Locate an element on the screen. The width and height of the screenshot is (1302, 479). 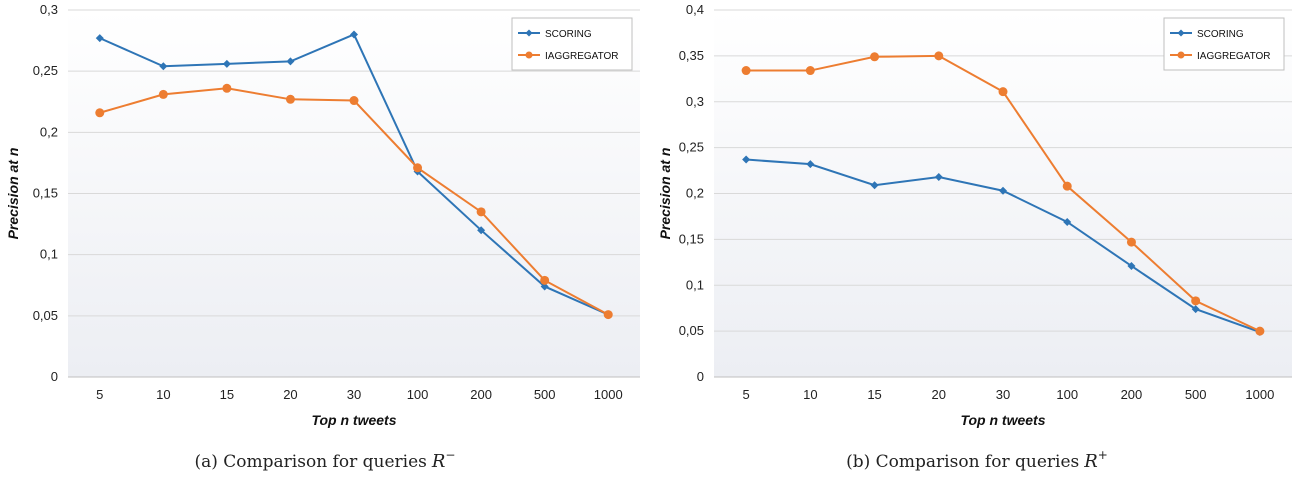
chart-a-x-tick-label: 1000 is located at coordinates (608, 394).